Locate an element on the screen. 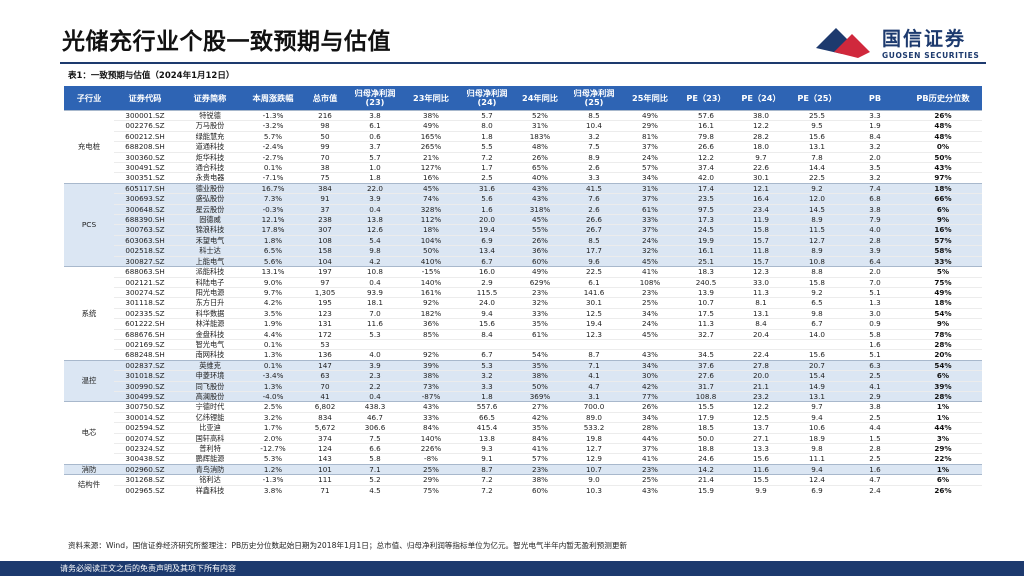 This screenshot has width=1024, height=576. table-cell: 0% is located at coordinates (943, 147).